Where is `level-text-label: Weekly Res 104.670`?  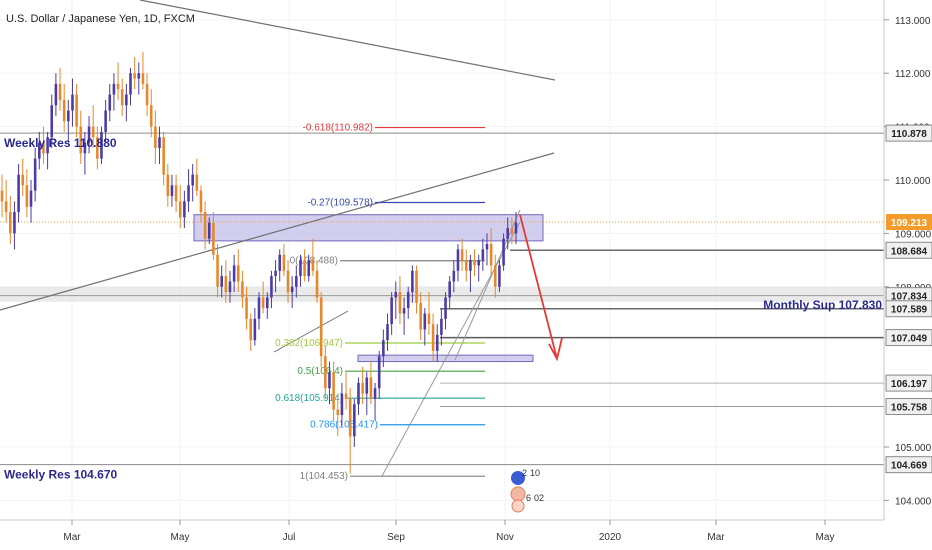
level-text-label: Weekly Res 104.670 is located at coordinates (61, 475).